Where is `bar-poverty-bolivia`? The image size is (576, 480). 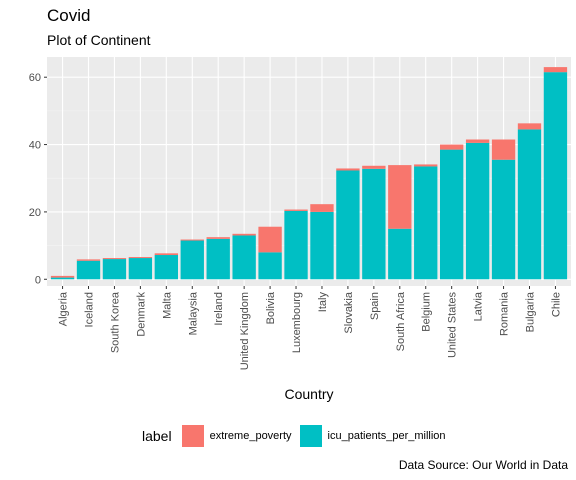
bar-poverty-bolivia is located at coordinates (269, 240).